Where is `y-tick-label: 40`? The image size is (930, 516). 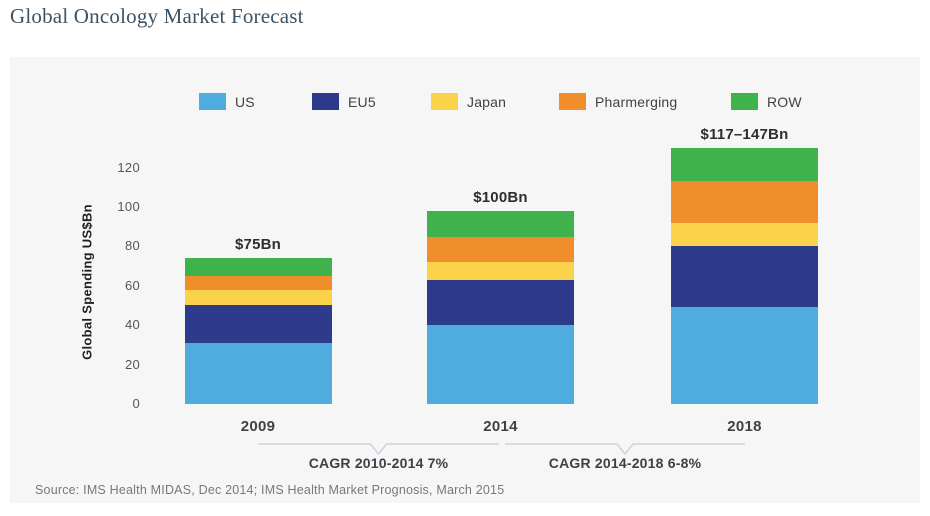
y-tick-label: 40 is located at coordinates (132, 325).